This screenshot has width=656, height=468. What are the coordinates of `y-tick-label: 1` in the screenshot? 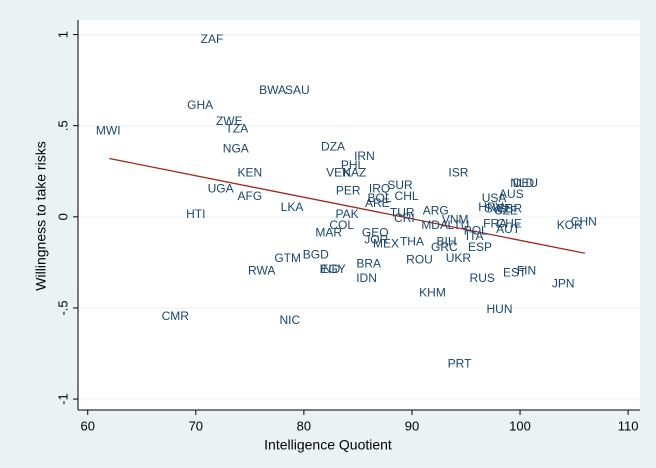 It's located at (62, 34).